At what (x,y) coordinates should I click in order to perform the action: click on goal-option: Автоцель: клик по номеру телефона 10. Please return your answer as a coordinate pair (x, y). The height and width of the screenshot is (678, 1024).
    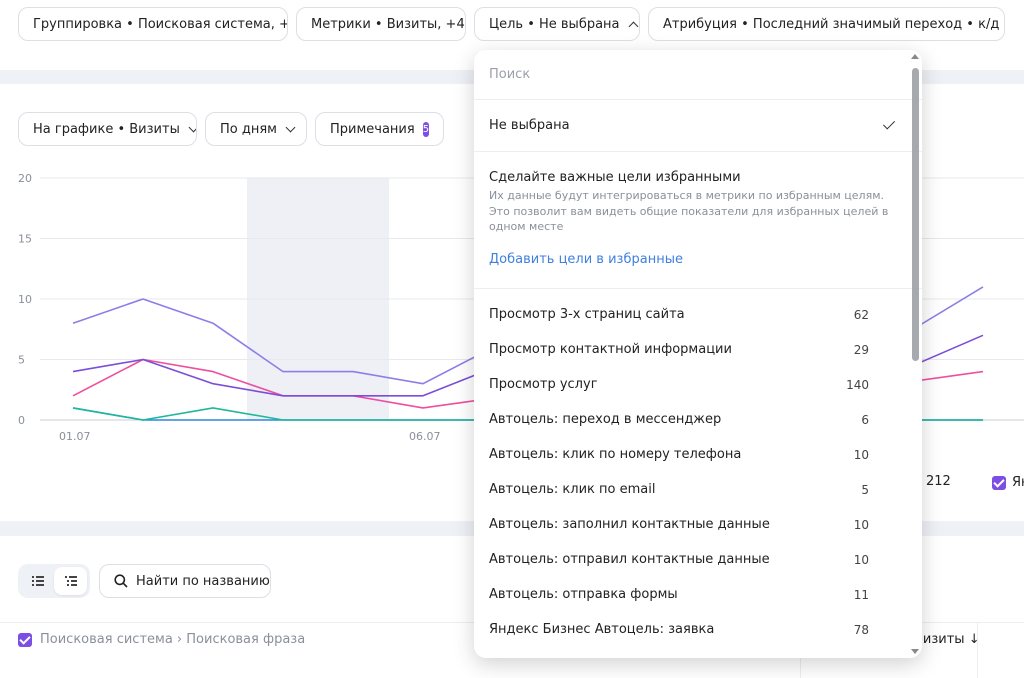
    Looking at the image, I should click on (698, 454).